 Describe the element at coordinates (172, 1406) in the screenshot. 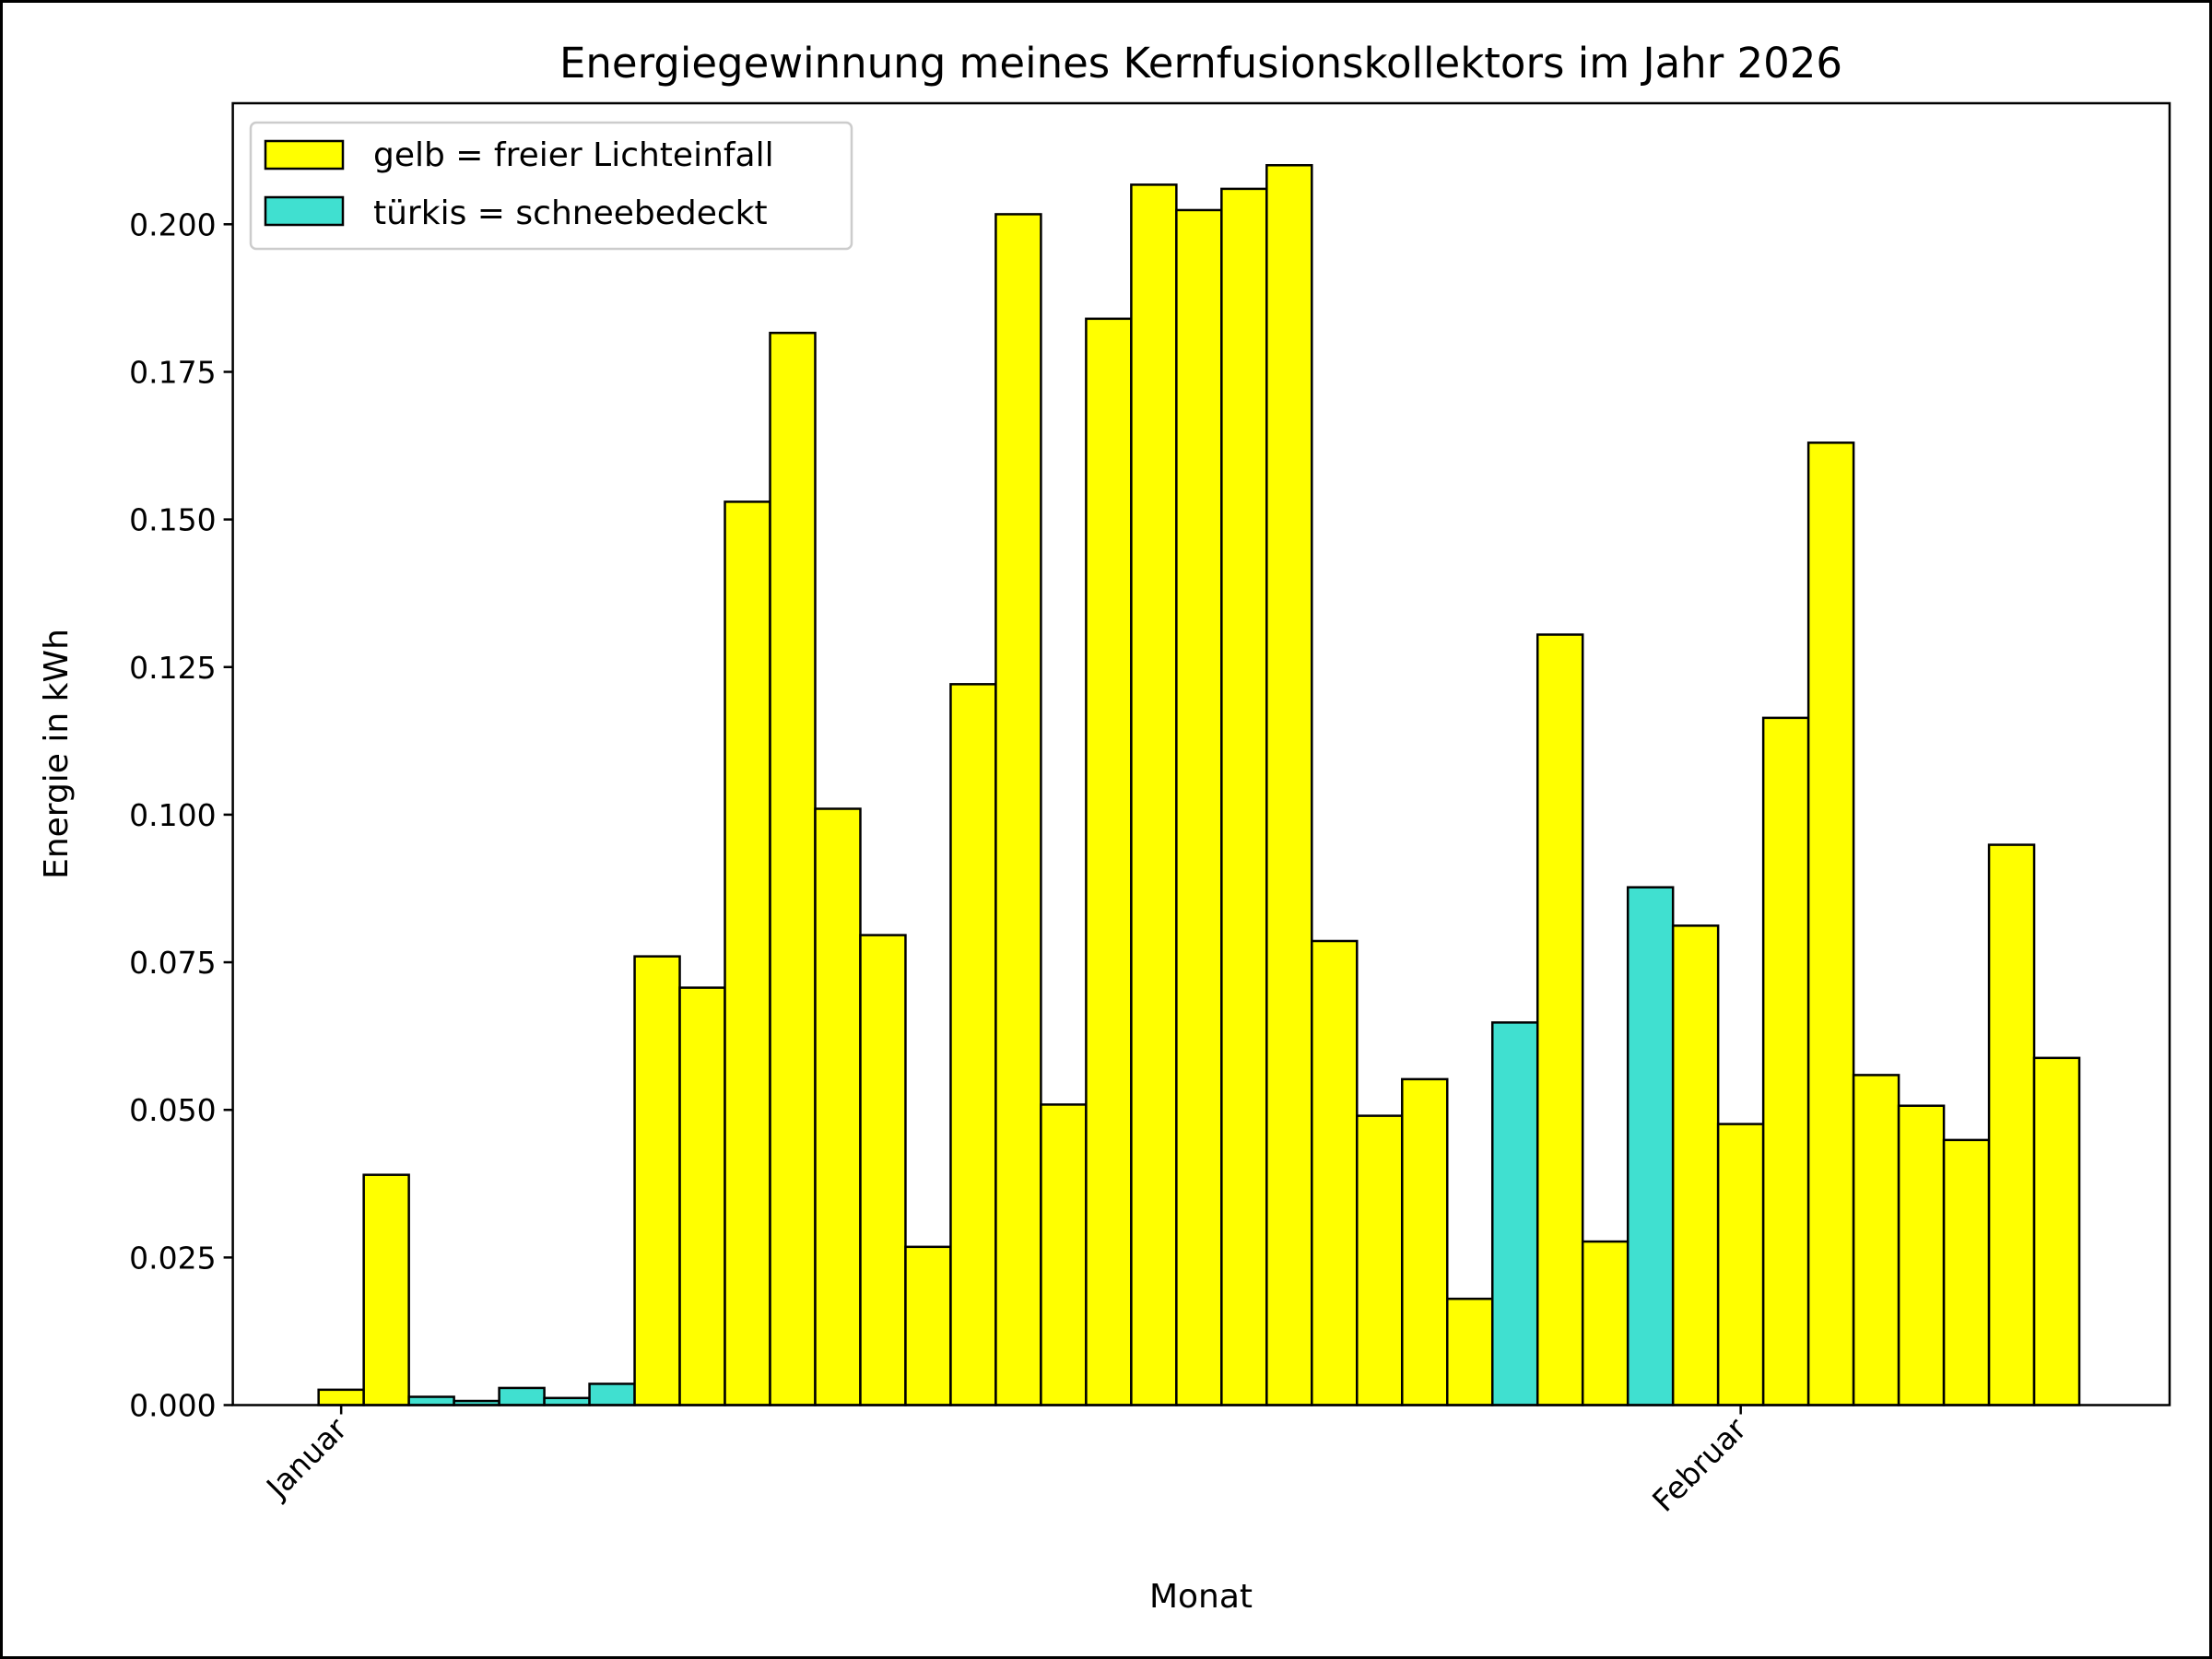

I see `y-tick-label: 0.000` at that location.